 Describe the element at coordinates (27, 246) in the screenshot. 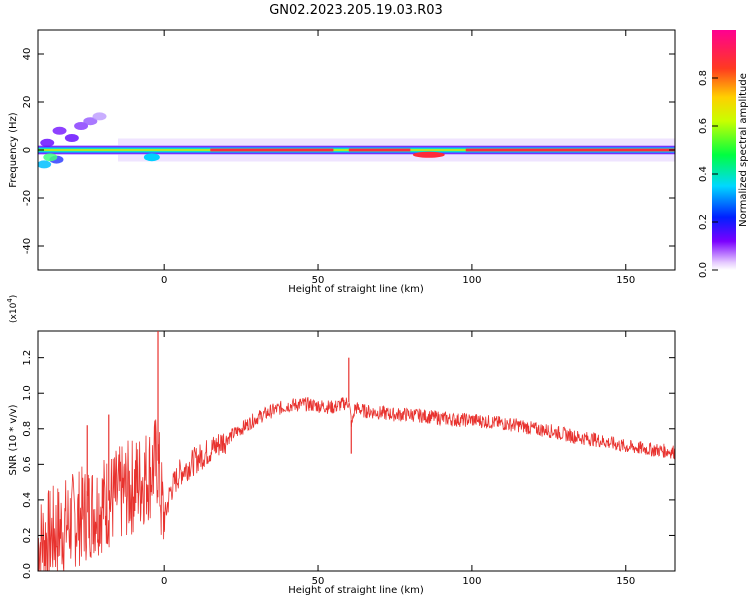

I see `y-tick-label: -40` at that location.